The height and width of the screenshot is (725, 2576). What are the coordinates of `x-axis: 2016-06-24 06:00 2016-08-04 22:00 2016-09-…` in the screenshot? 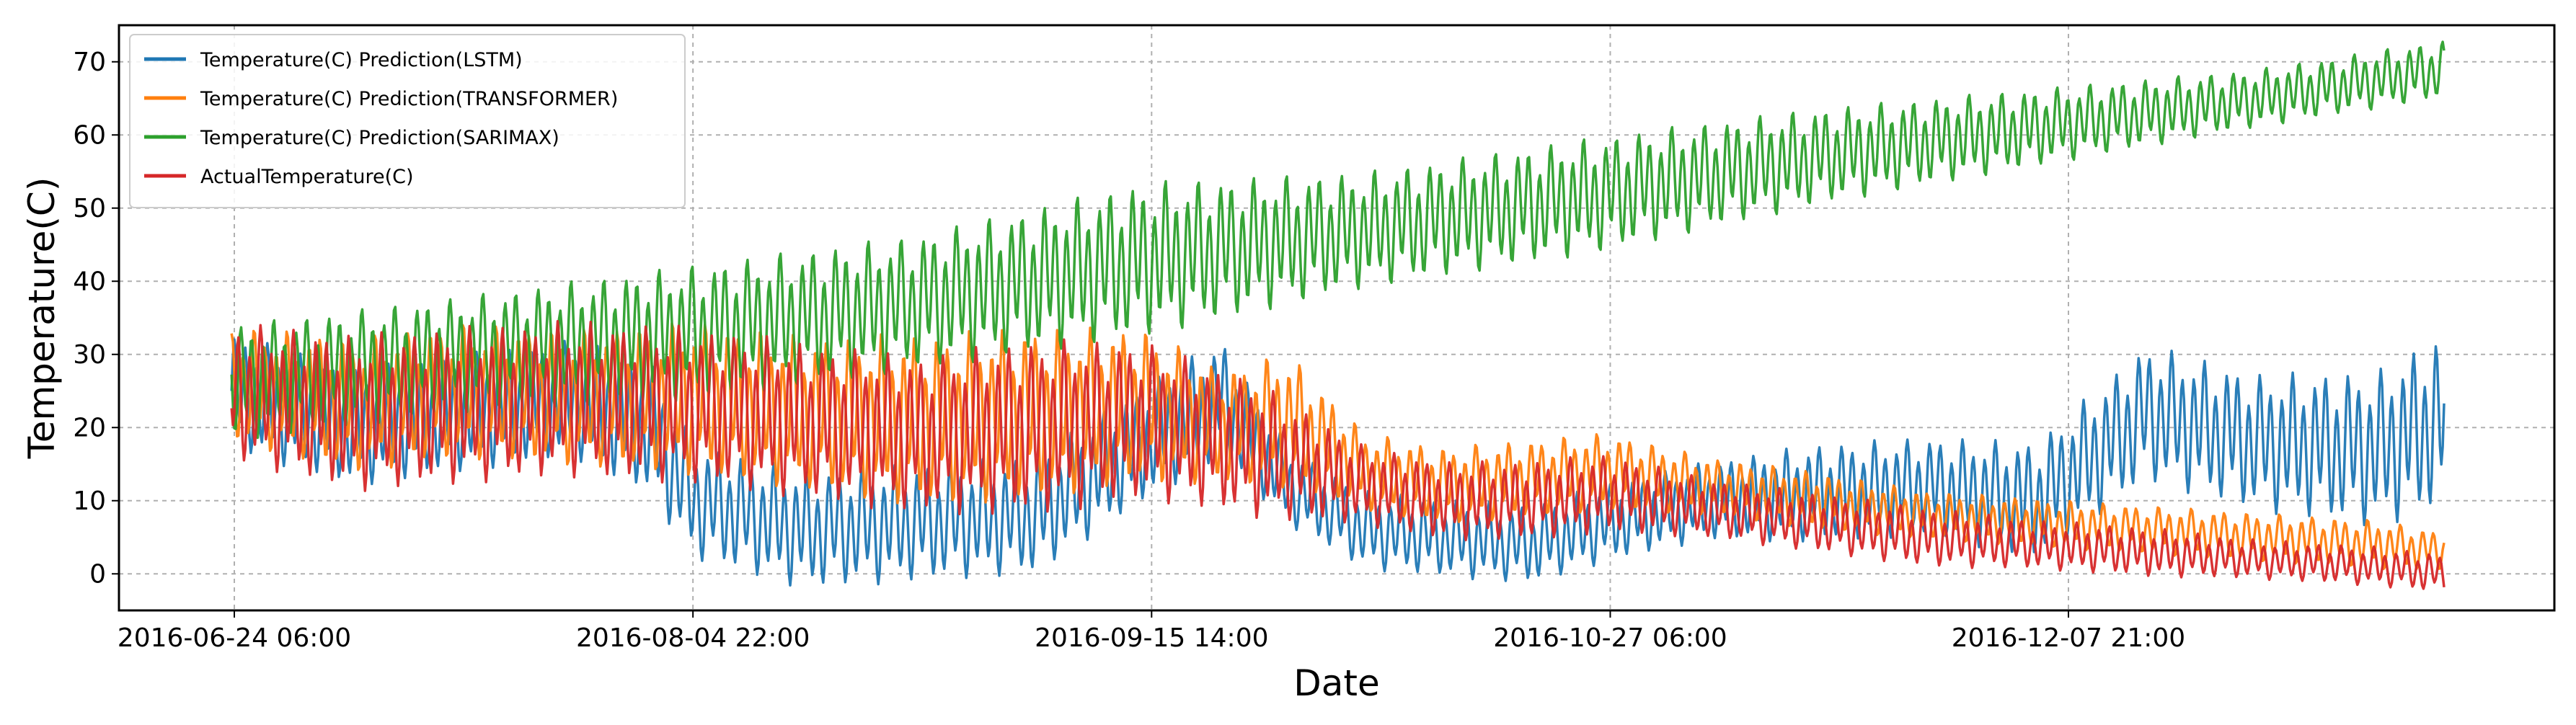 It's located at (1151, 631).